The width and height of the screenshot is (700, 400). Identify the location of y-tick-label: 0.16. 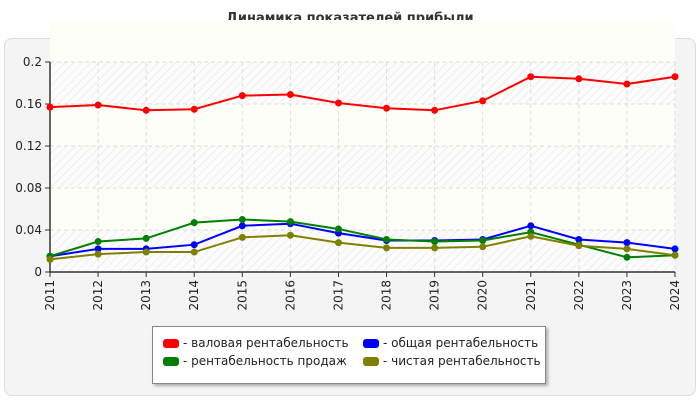
(28, 104).